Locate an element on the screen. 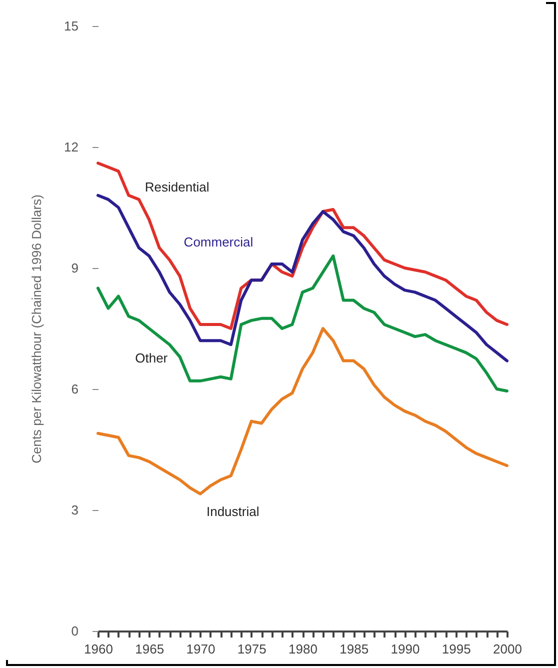  series-label: Residential is located at coordinates (177, 186).